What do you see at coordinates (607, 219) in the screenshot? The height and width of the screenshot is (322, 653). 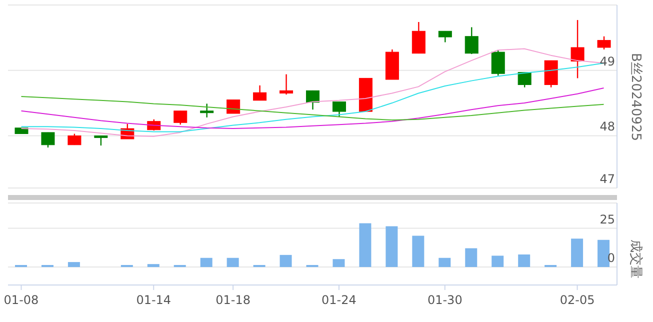 I see `y-tick-label: 25` at bounding box center [607, 219].